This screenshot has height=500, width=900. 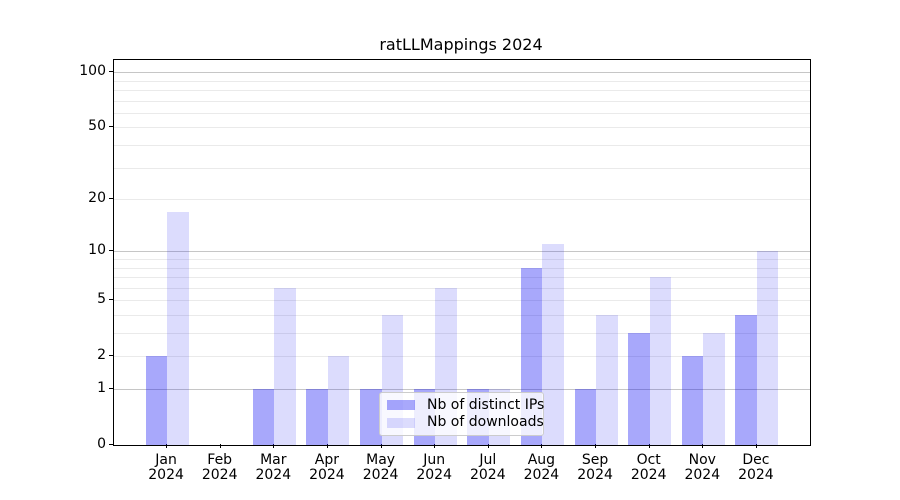 What do you see at coordinates (542, 446) in the screenshot?
I see `x-tick-mark-aug` at bounding box center [542, 446].